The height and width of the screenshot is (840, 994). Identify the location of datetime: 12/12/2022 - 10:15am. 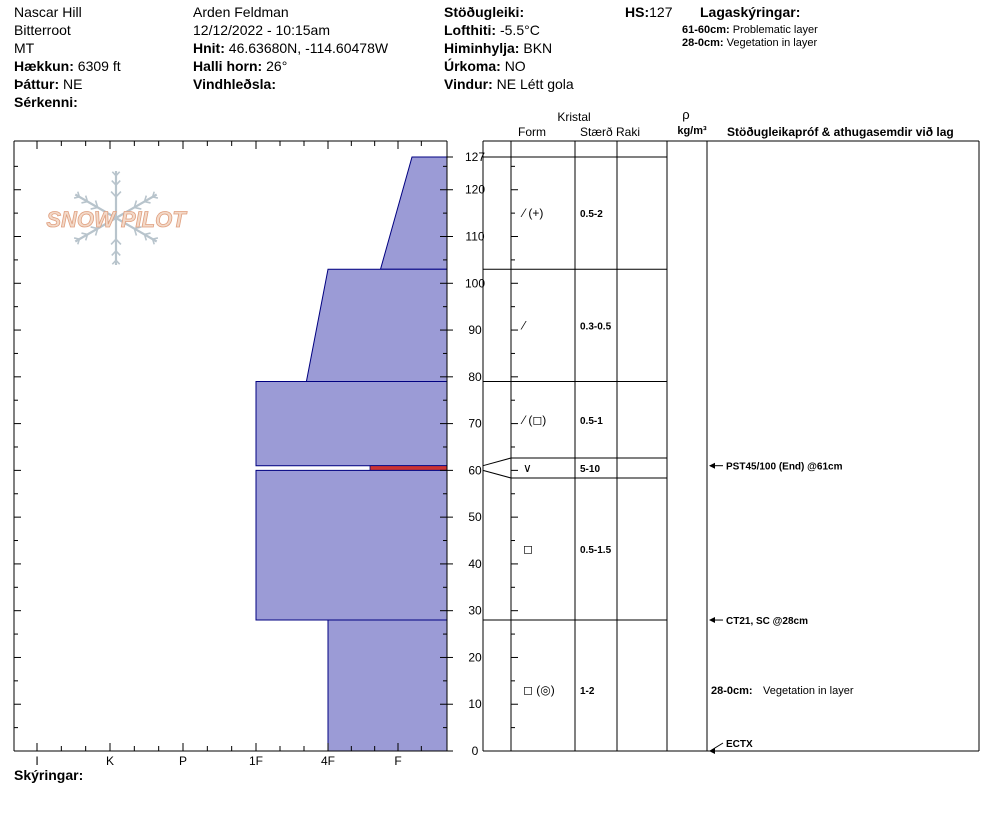
(261, 30).